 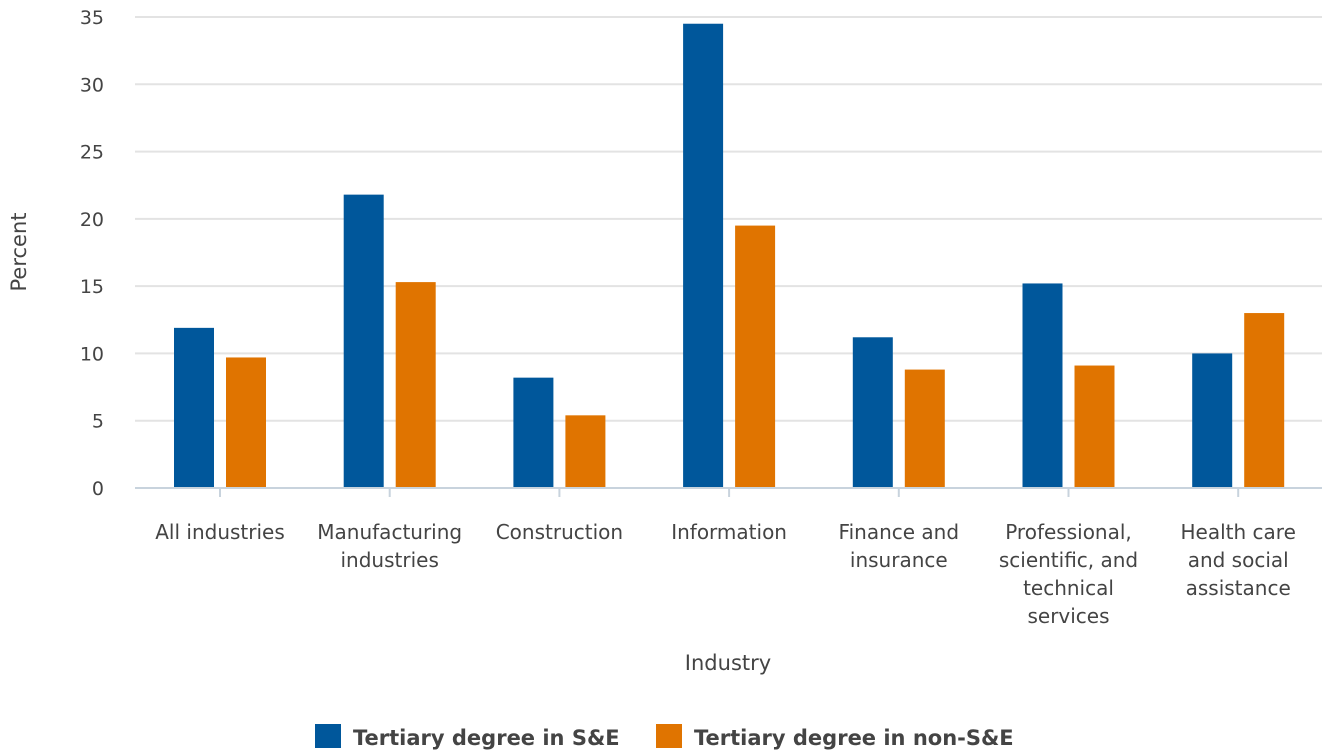 I want to click on y-tick-label: 30, so click(x=92, y=85).